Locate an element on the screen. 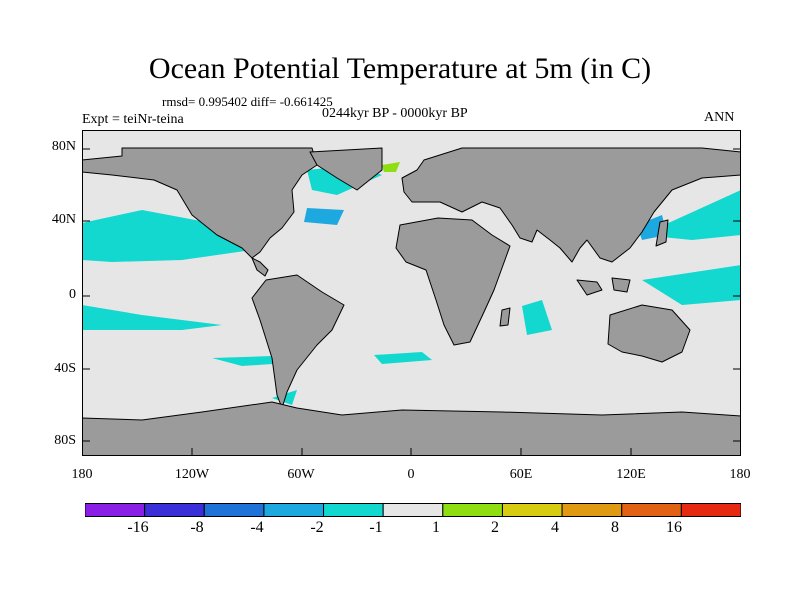  x-tick-label: 0 is located at coordinates (411, 474).